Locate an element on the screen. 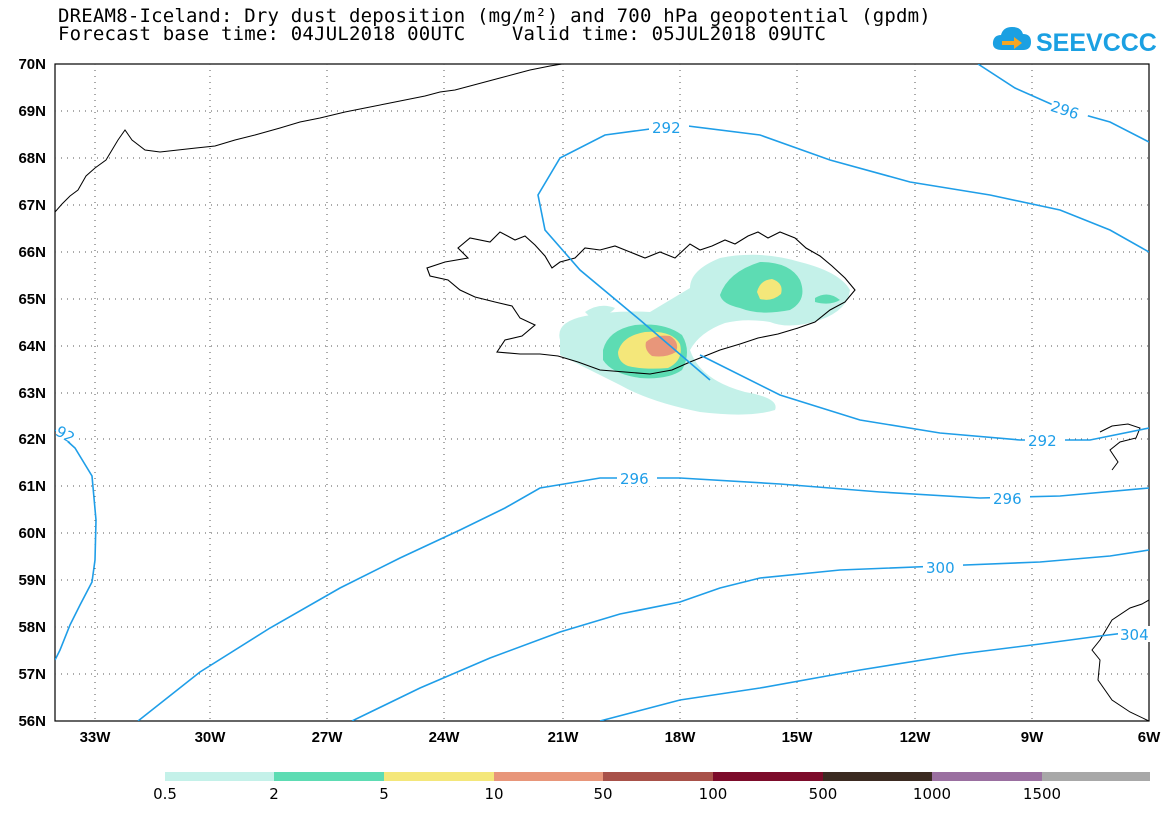 The image size is (1175, 815). seevccc-logo: SEEVCCC is located at coordinates (1074, 42).